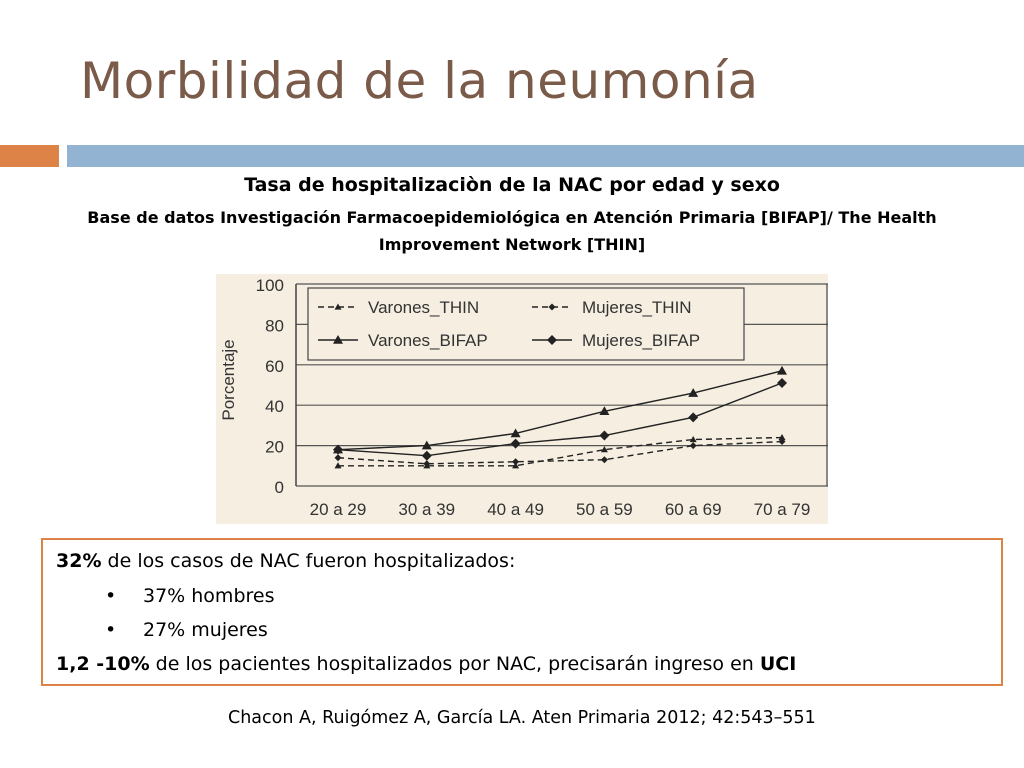 The width and height of the screenshot is (1024, 768). I want to click on y-tick-label: 60, so click(274, 366).